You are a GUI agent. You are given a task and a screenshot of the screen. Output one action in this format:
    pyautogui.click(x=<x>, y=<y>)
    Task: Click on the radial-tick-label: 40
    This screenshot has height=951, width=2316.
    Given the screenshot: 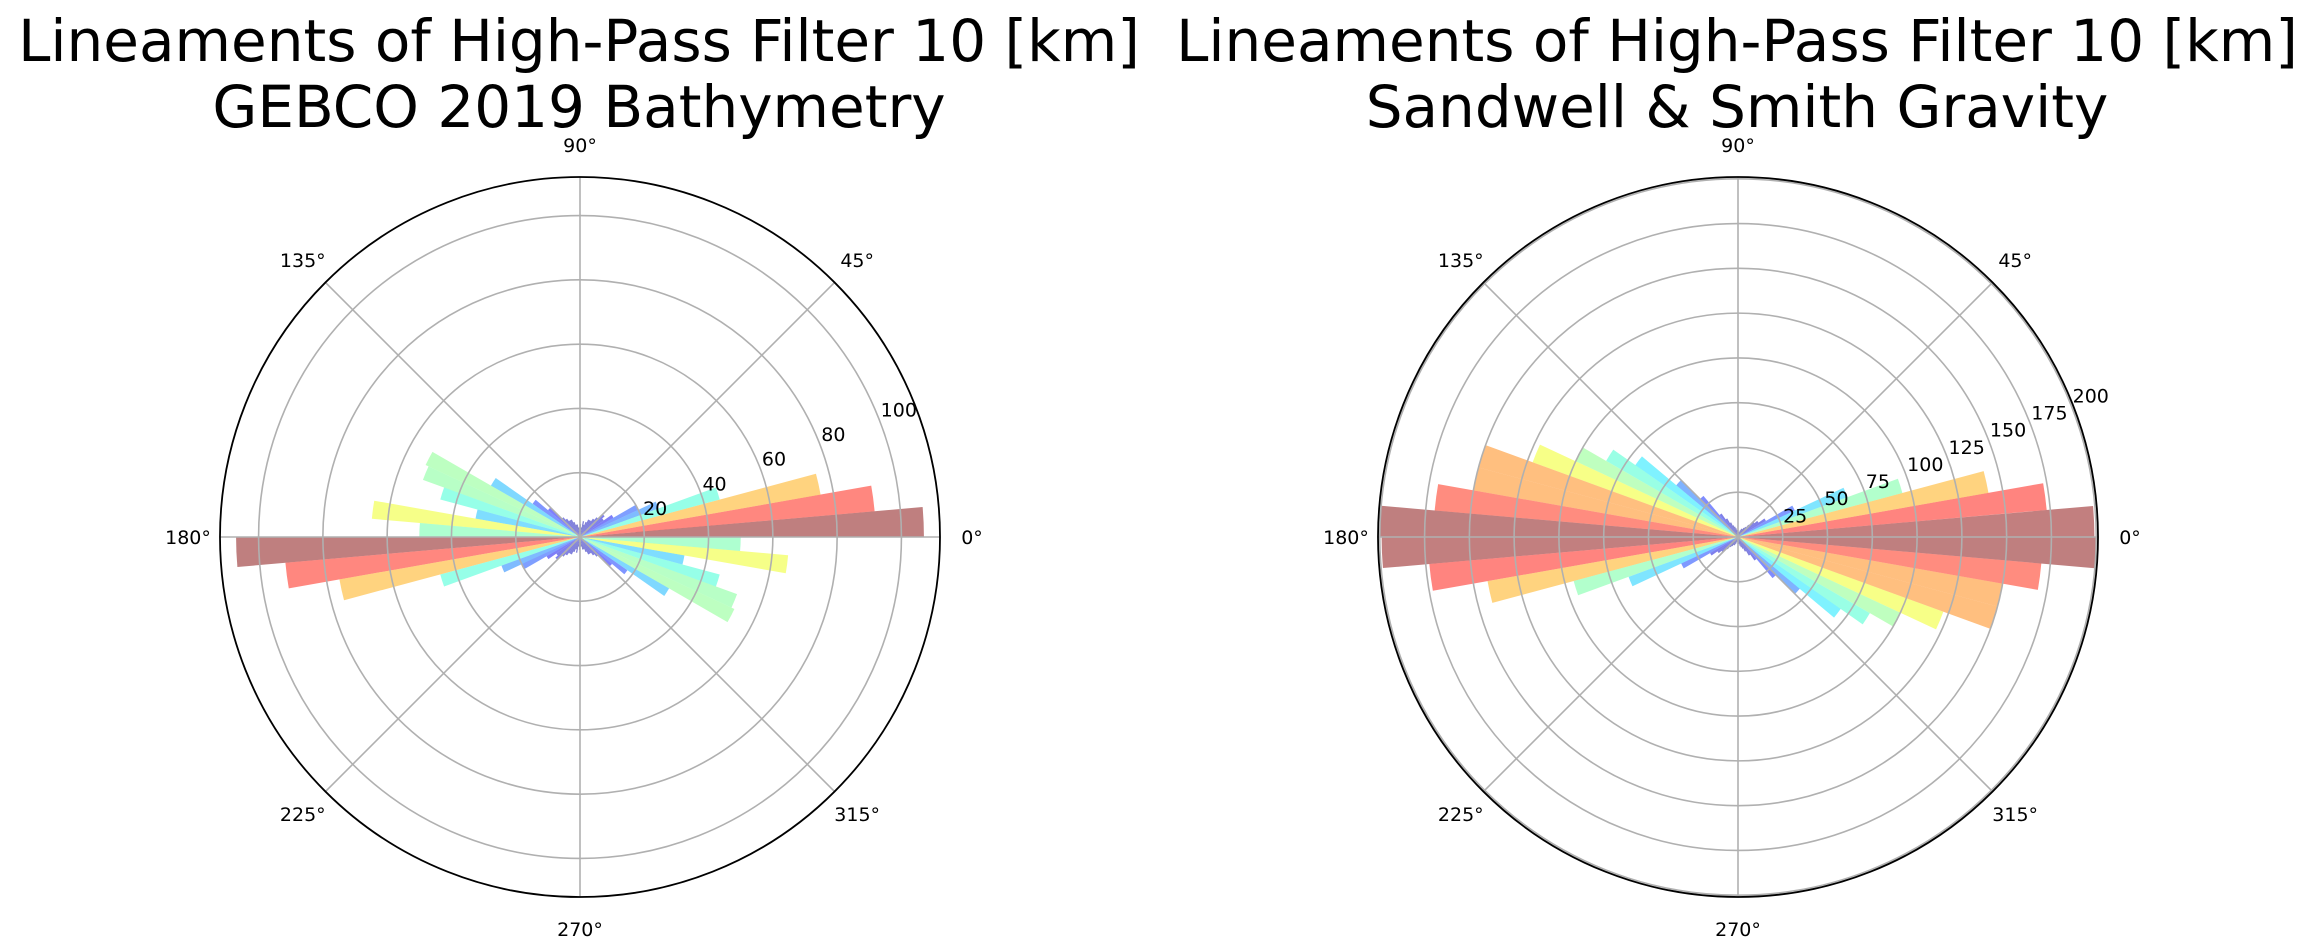 What is the action you would take?
    pyautogui.click(x=714, y=484)
    